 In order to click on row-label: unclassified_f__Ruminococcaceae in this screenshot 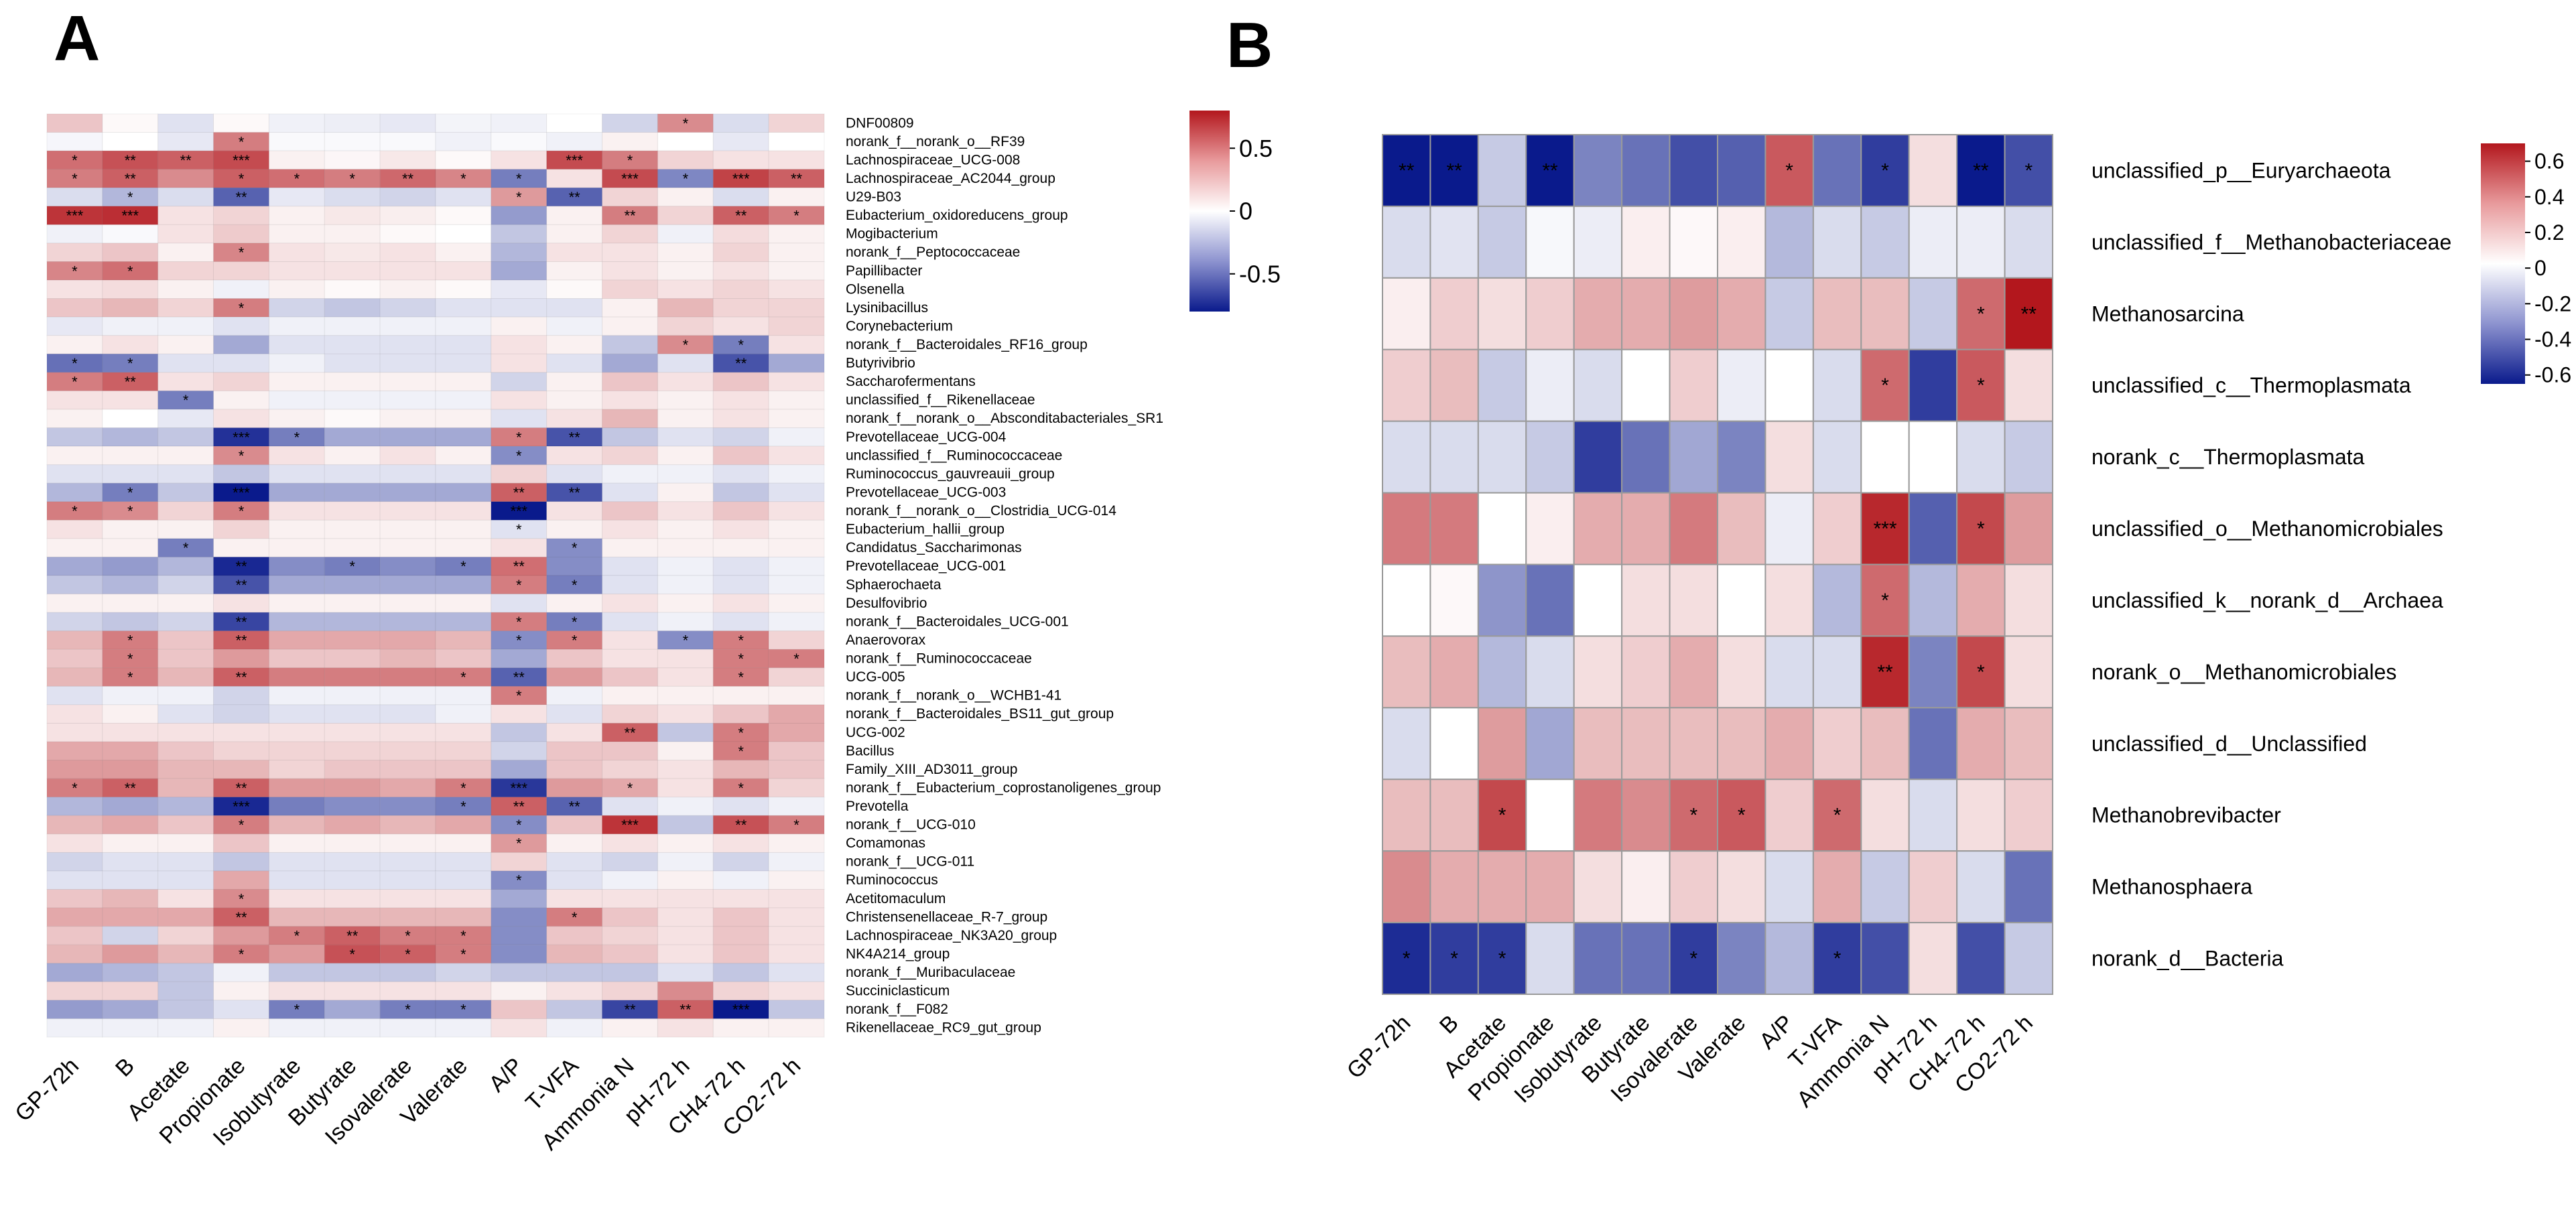, I will do `click(954, 455)`.